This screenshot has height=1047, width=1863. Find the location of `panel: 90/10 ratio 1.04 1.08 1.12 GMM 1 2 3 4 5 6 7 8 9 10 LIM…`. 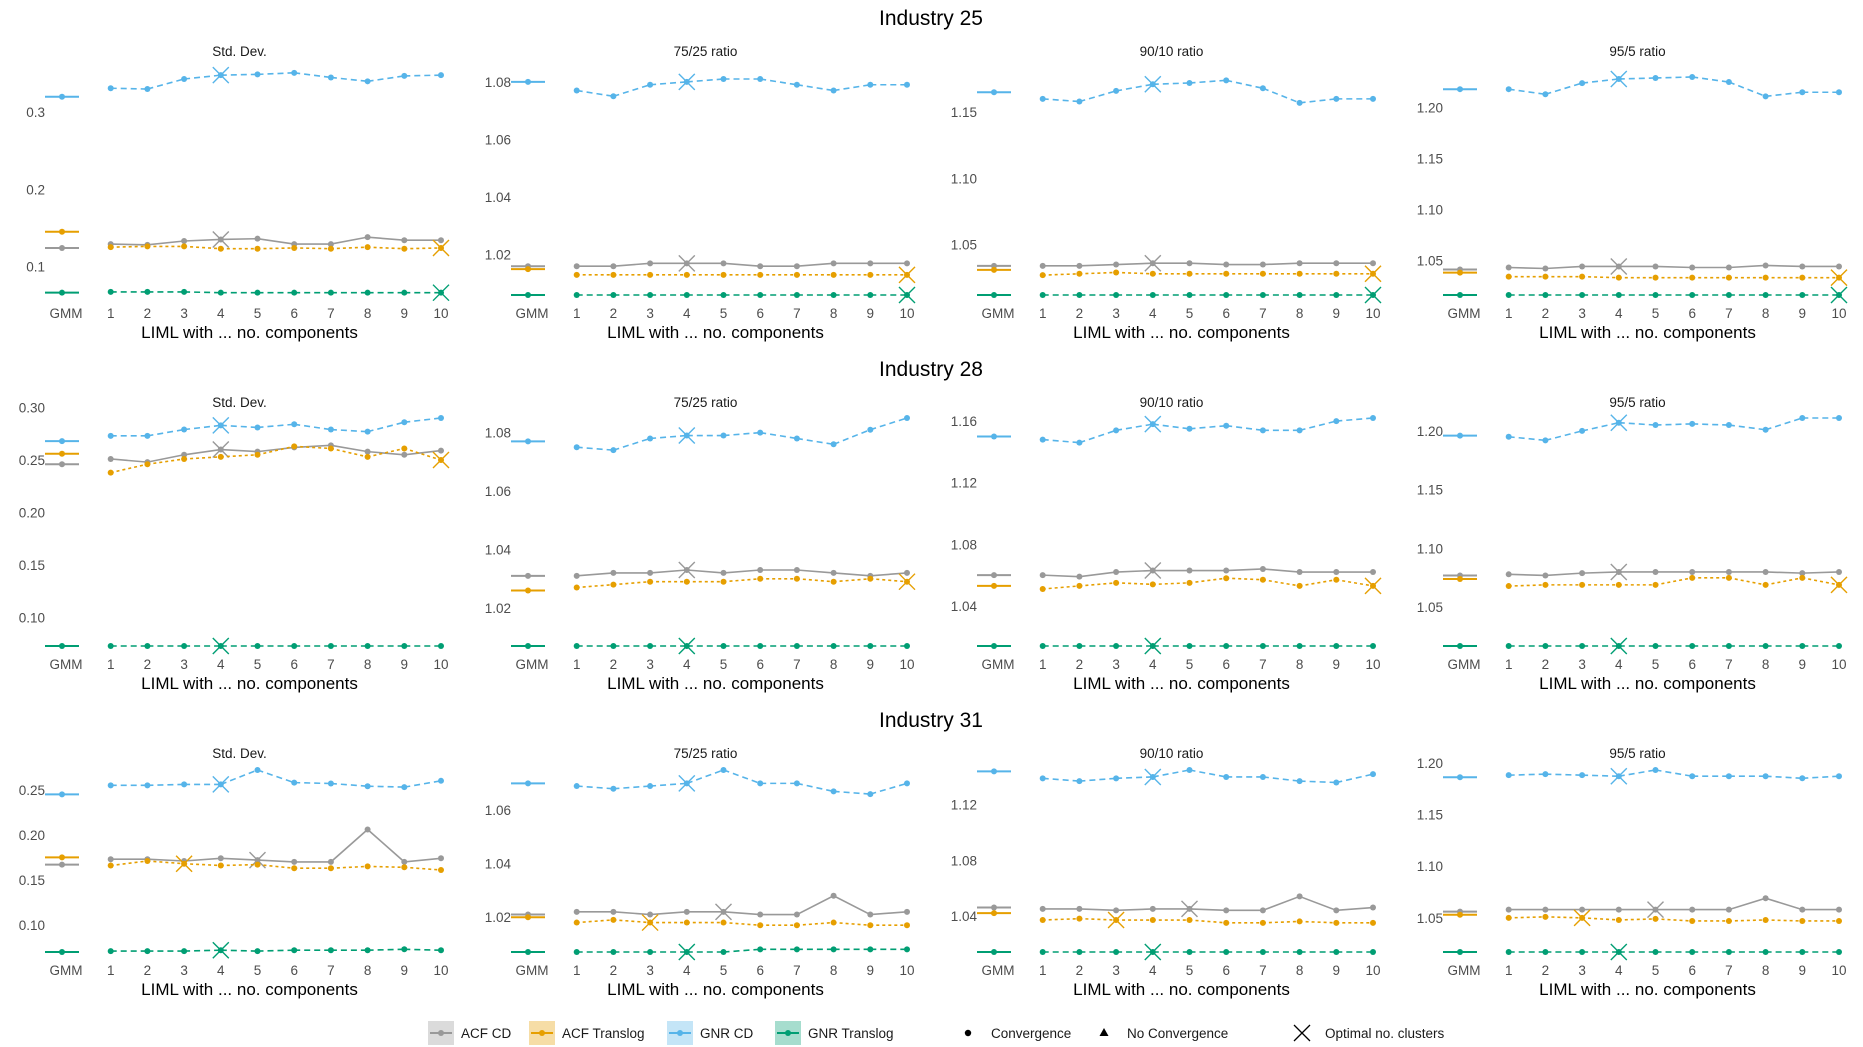

panel: 90/10 ratio 1.04 1.08 1.12 GMM 1 2 3 4 5 6 7 8 9 10 LIM… is located at coordinates (1166, 872).